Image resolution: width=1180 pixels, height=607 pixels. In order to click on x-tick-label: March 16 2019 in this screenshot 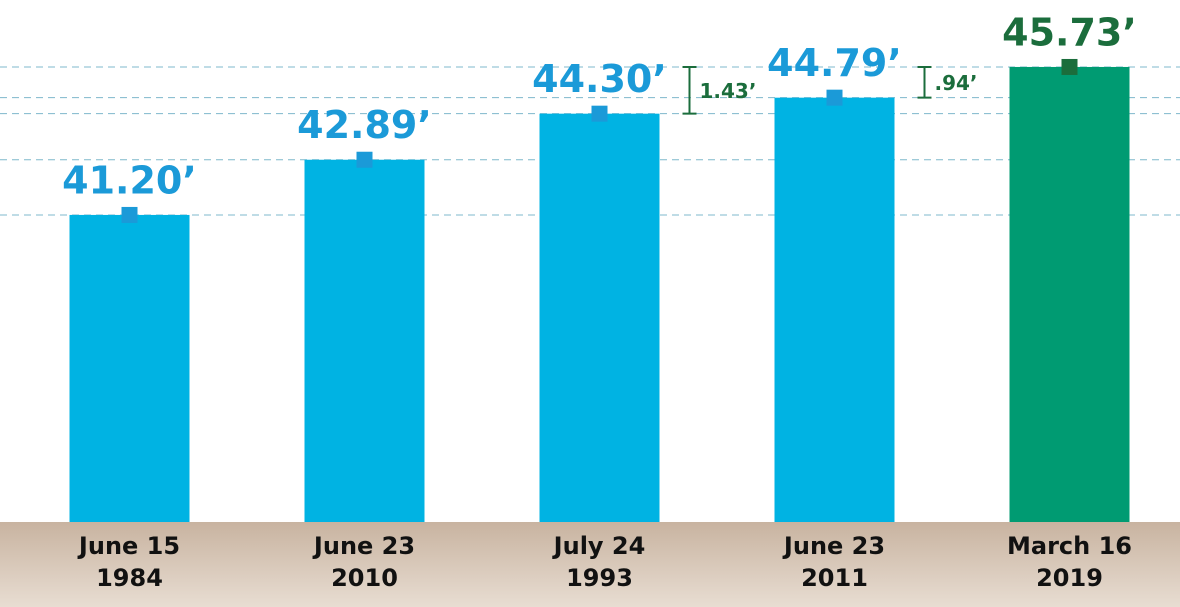, I will do `click(1069, 562)`.